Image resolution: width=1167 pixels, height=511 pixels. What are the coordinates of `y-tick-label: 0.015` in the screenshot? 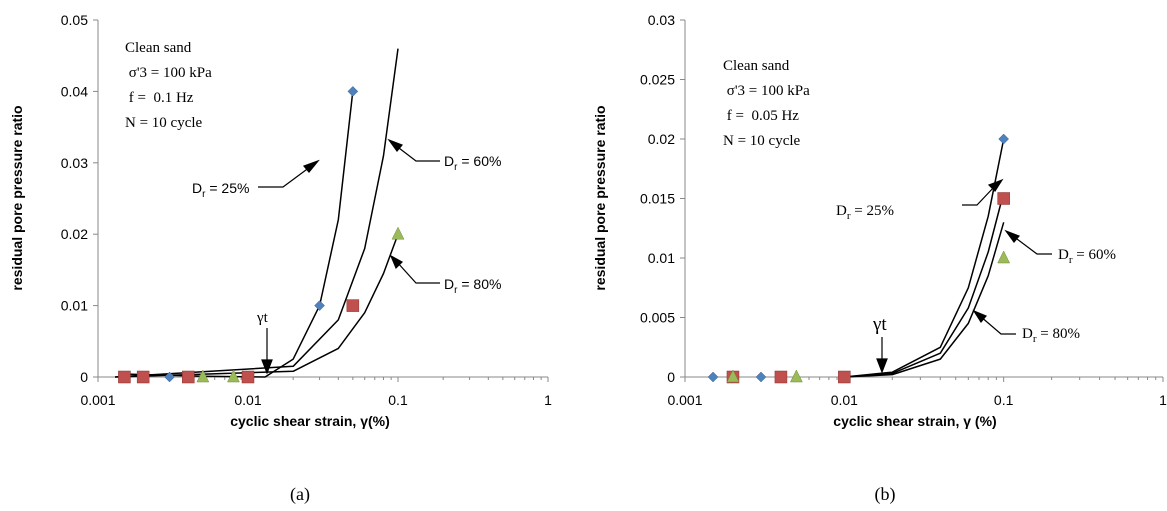 It's located at (657, 199).